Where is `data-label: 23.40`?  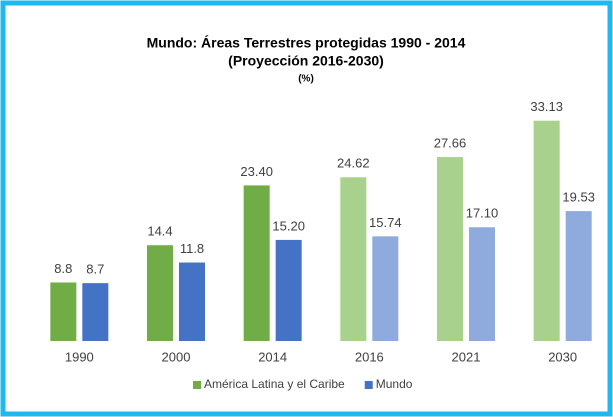
data-label: 23.40 is located at coordinates (256, 171).